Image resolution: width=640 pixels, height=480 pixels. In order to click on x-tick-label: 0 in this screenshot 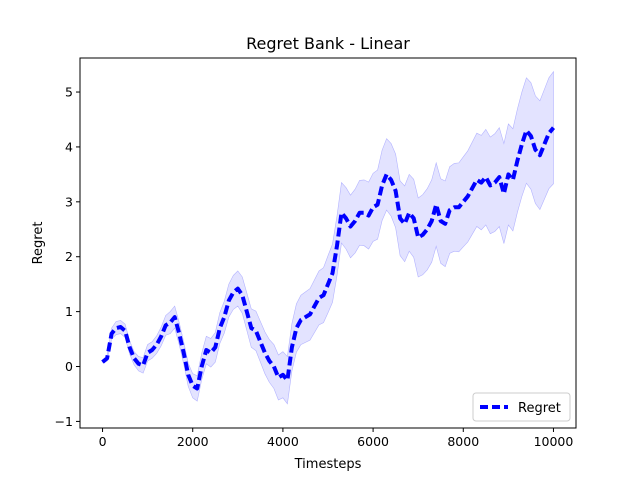, I will do `click(103, 441)`.